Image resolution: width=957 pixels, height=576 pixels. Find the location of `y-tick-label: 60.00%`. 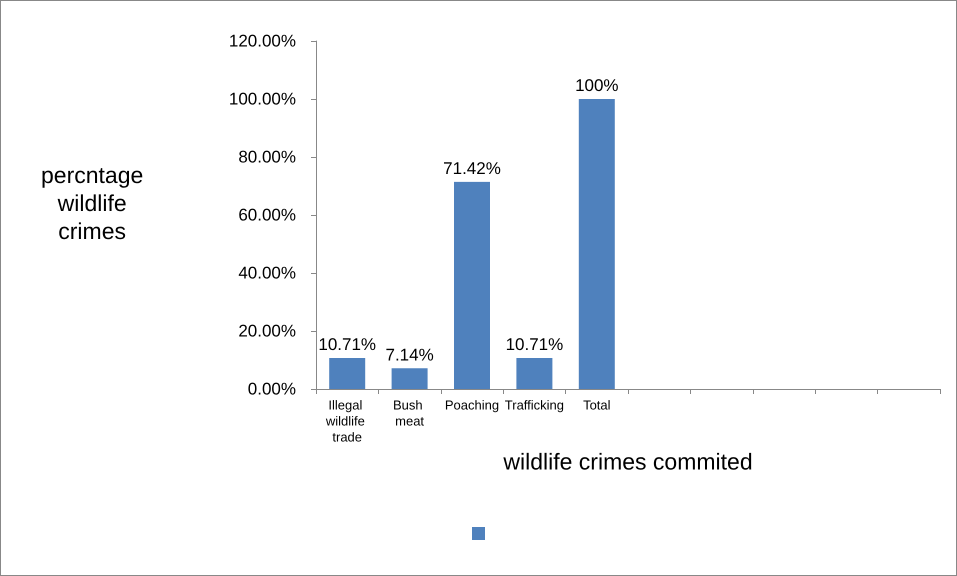

y-tick-label: 60.00% is located at coordinates (267, 215).